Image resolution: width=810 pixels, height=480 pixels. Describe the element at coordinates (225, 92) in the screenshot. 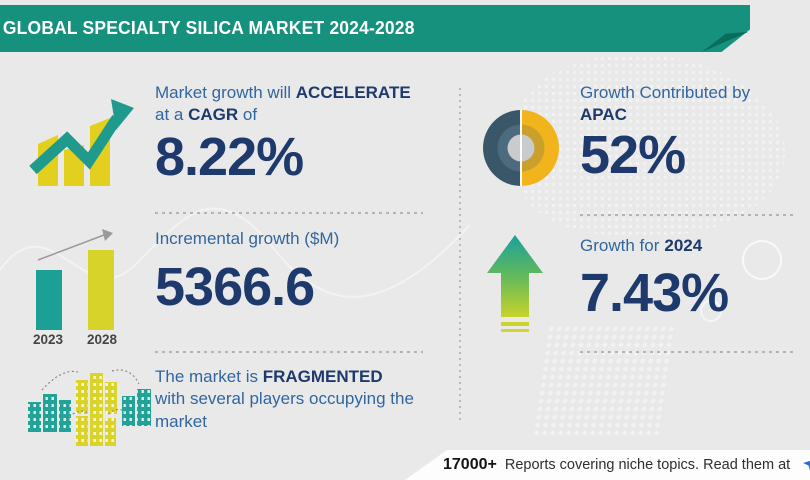

I see `cagr-caption-text: Market growth will` at that location.